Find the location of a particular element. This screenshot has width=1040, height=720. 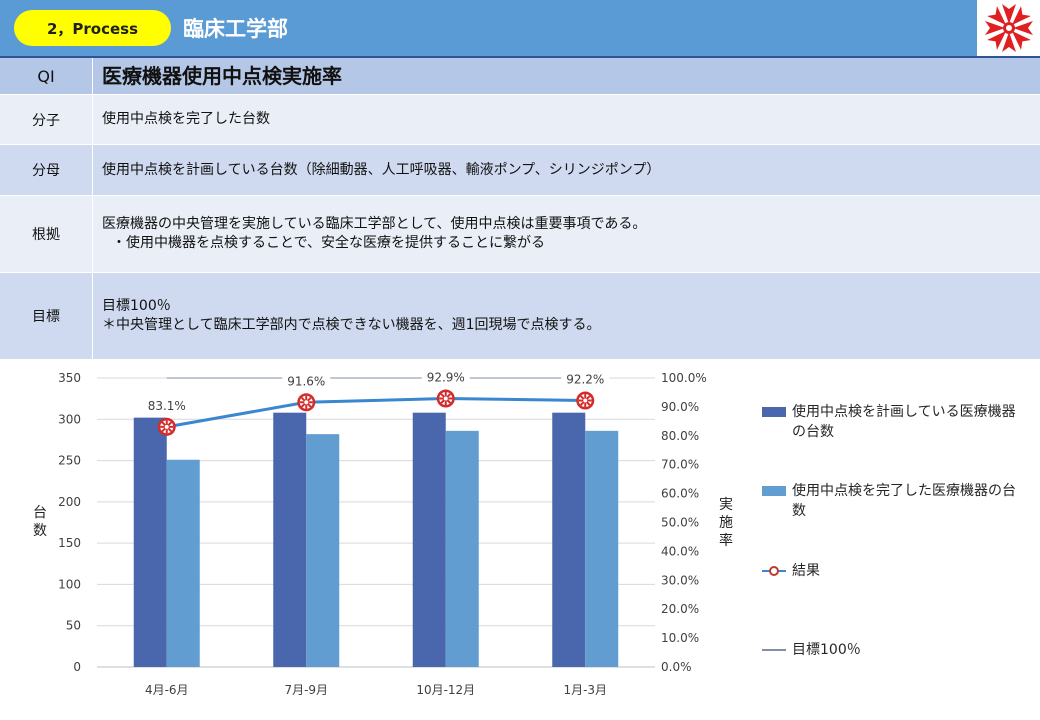

qi-title: 医療機器使用中点検実施率 is located at coordinates (222, 75).